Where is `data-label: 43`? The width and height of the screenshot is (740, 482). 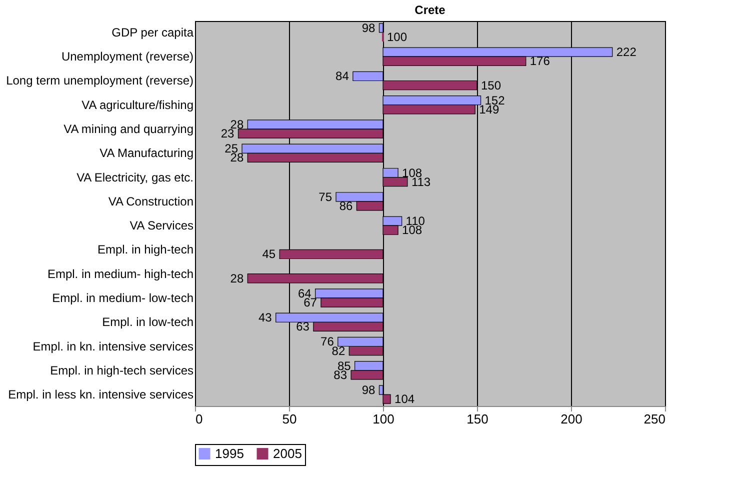
data-label: 43 is located at coordinates (265, 317).